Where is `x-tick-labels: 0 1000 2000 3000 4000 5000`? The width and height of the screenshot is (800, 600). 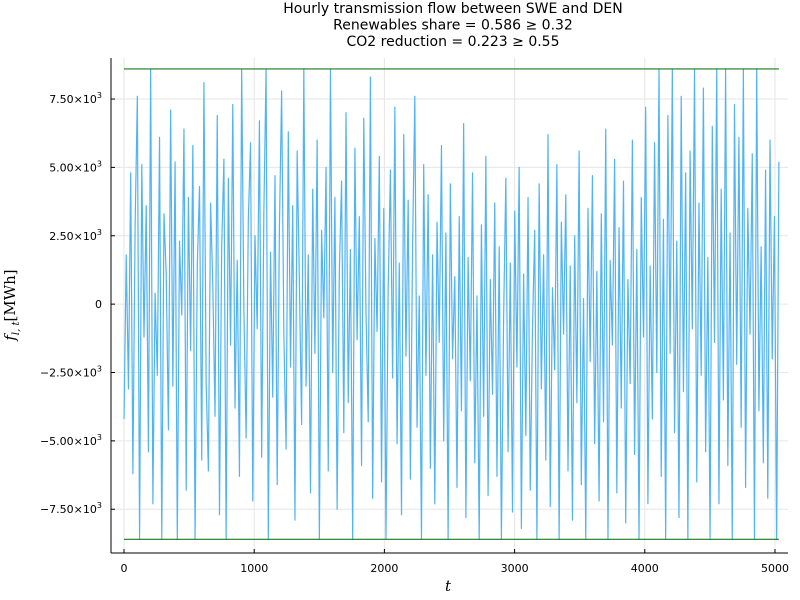 x-tick-labels: 0 1000 2000 3000 4000 5000 is located at coordinates (455, 562).